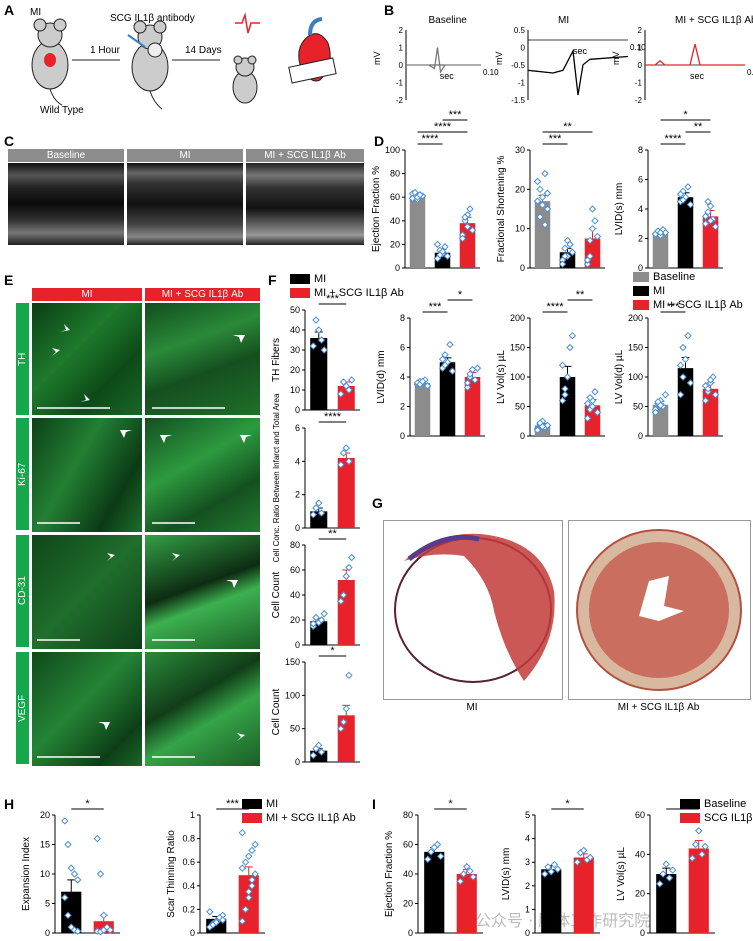  What do you see at coordinates (673, 139) in the screenshot?
I see `significance-stars: ****` at bounding box center [673, 139].